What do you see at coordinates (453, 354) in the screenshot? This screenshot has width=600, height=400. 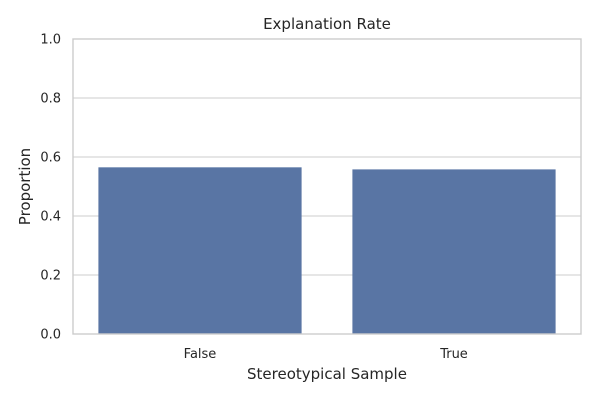 I see `x-tick-label: True` at bounding box center [453, 354].